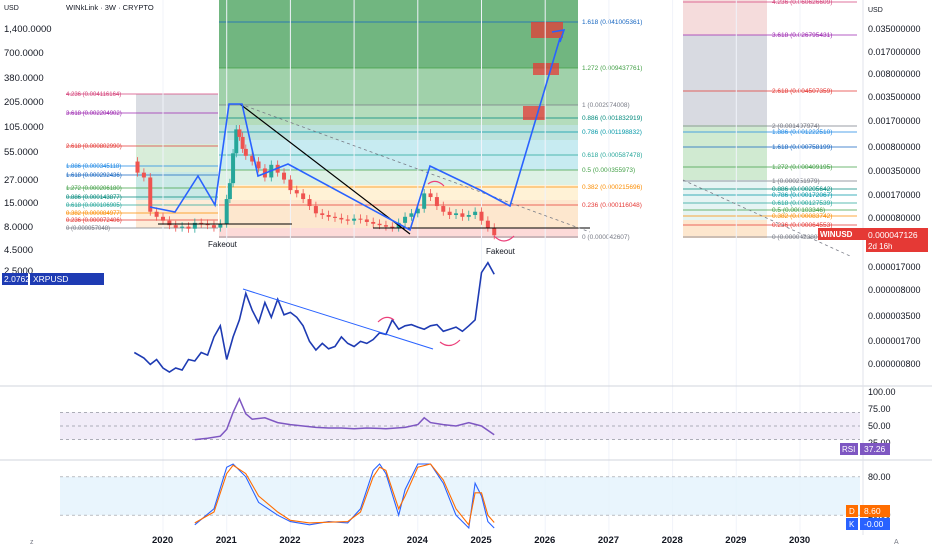 The width and height of the screenshot is (932, 550). What do you see at coordinates (882, 392) in the screenshot?
I see `rsi-axis-tick: 100.00` at bounding box center [882, 392].